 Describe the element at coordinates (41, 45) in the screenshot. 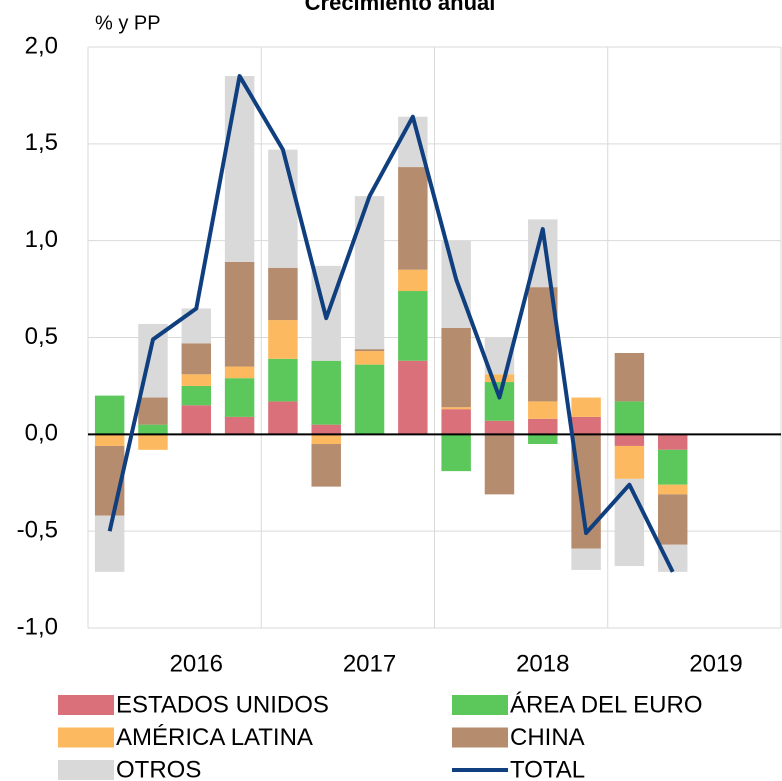

I see `y-tick-label: 2,0` at that location.